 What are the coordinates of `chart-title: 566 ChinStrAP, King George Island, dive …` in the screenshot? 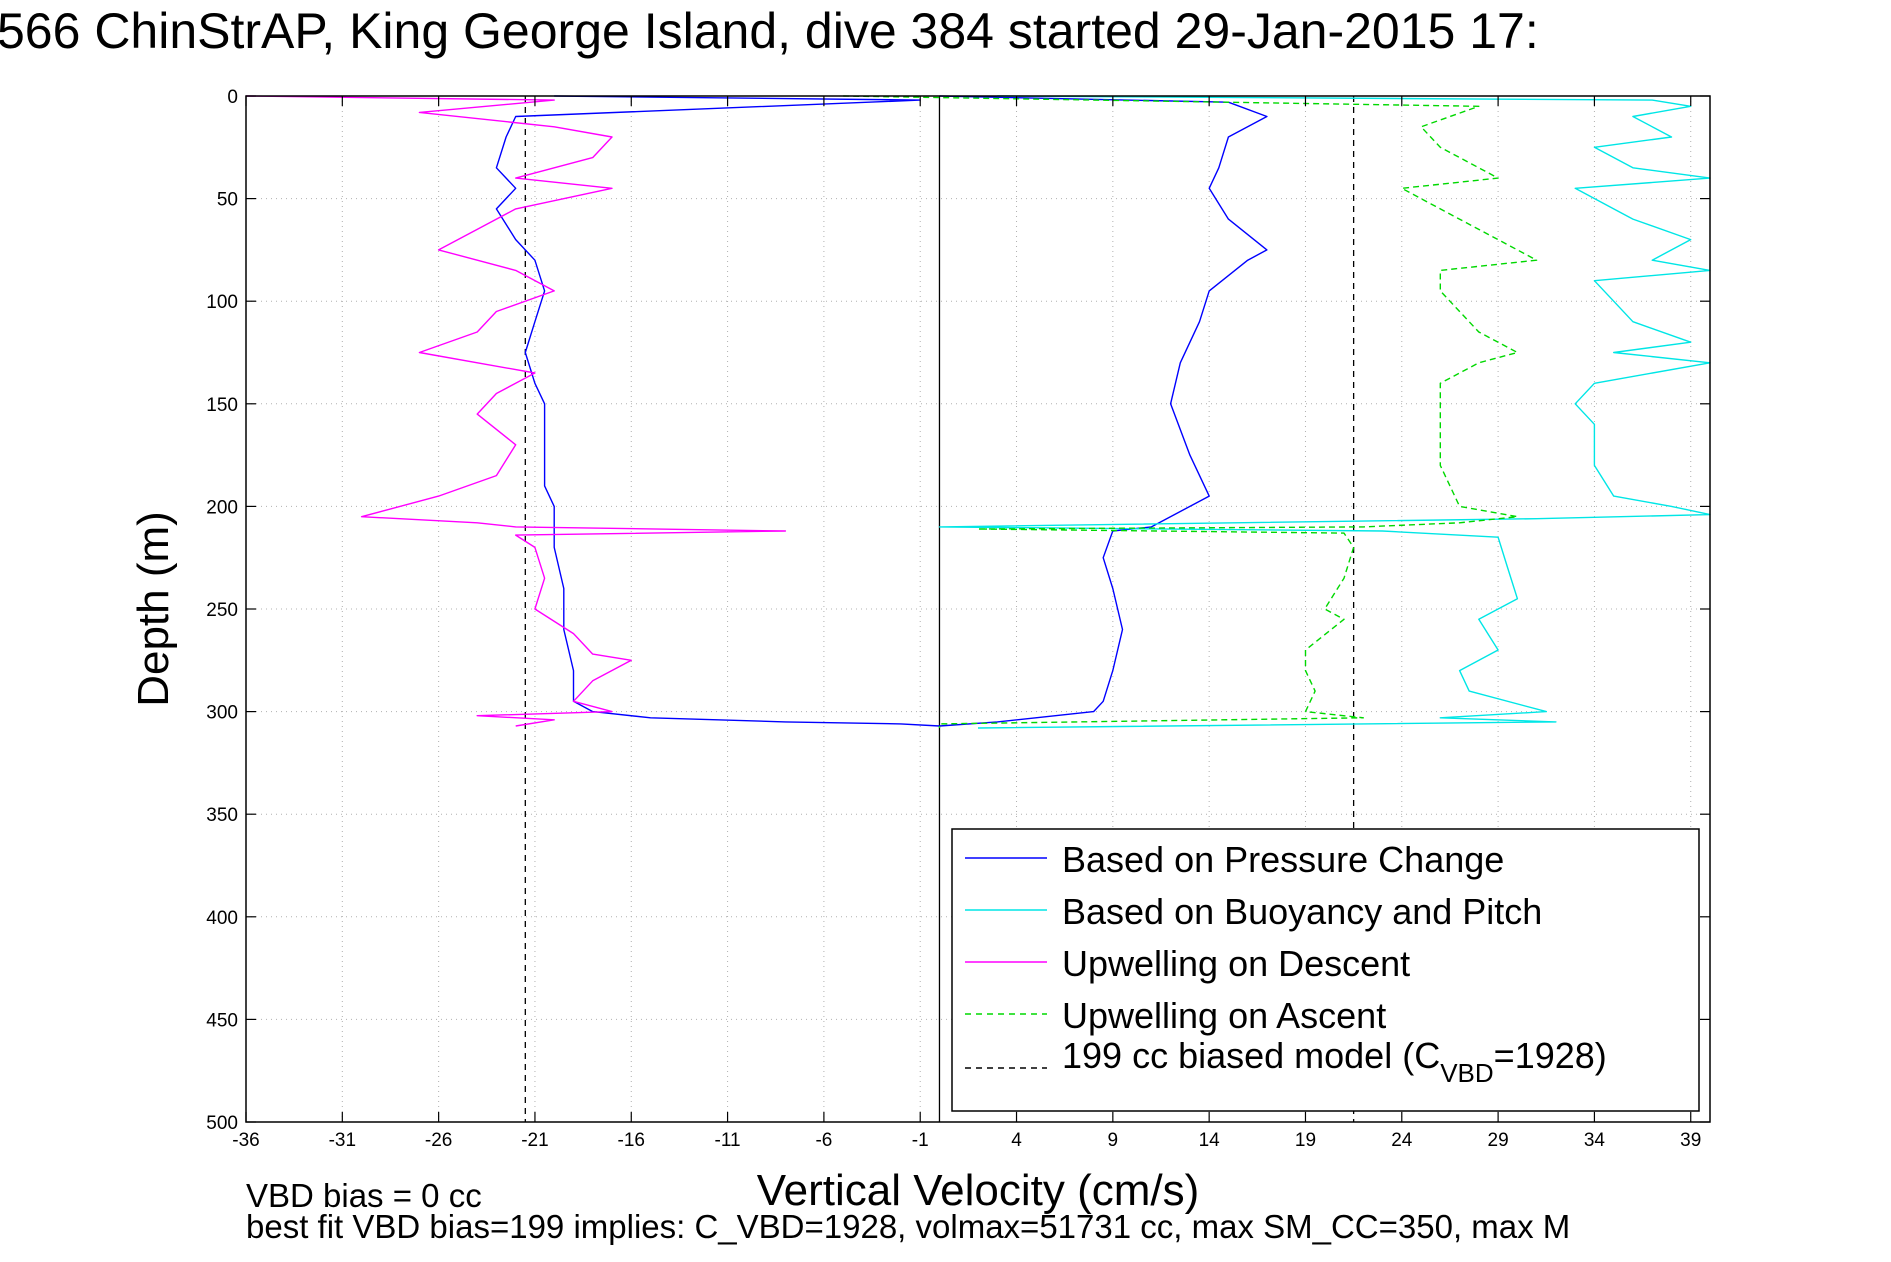 It's located at (769, 31).